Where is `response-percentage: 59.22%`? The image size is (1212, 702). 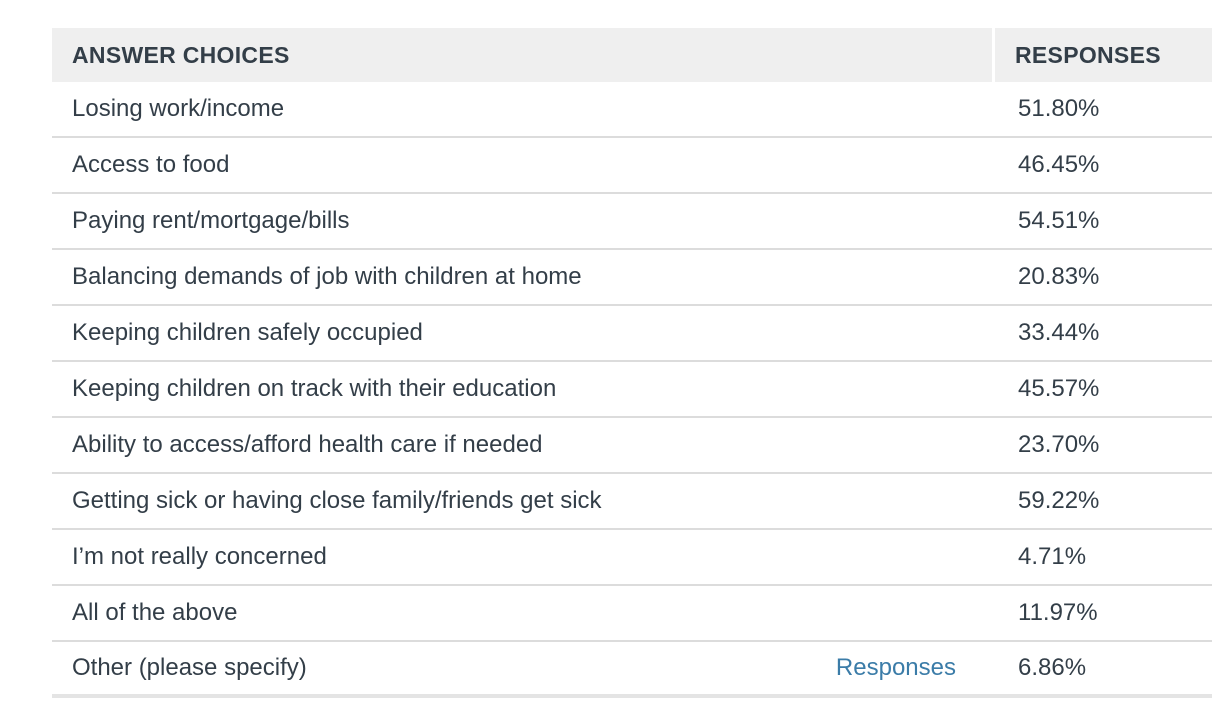
response-percentage: 59.22% is located at coordinates (1059, 500).